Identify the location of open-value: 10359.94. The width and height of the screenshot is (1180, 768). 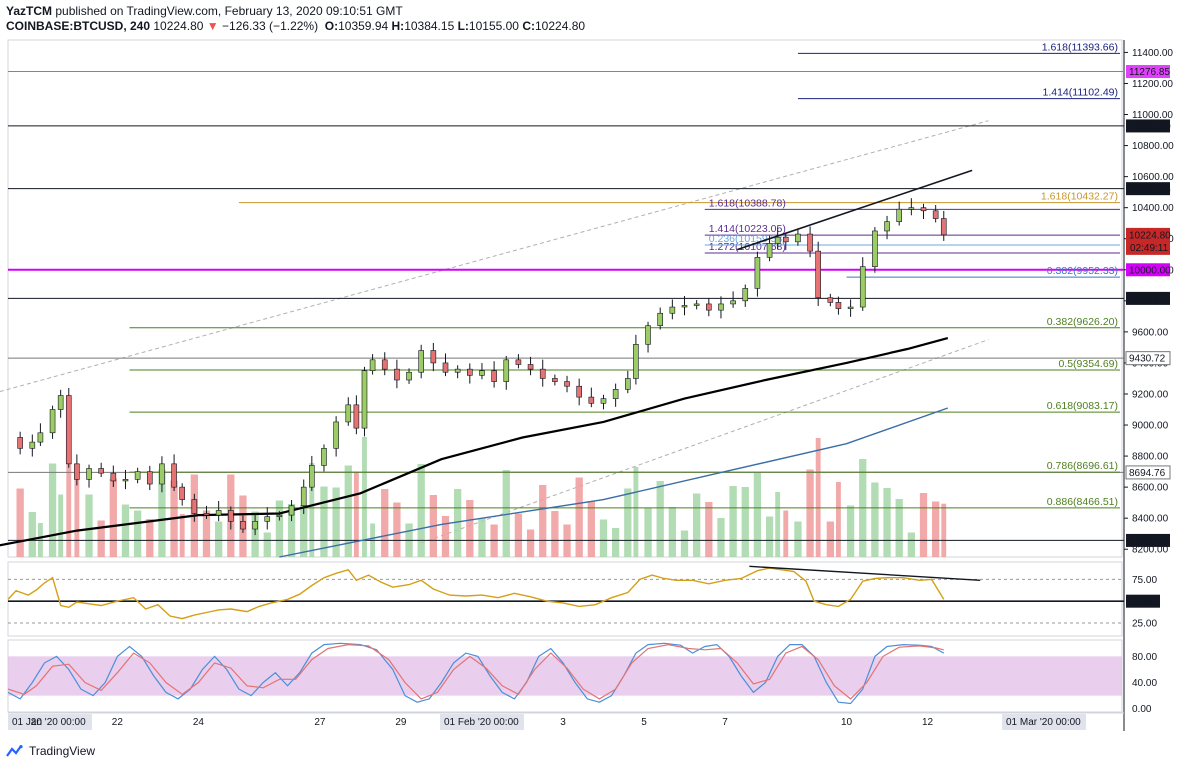
(363, 26).